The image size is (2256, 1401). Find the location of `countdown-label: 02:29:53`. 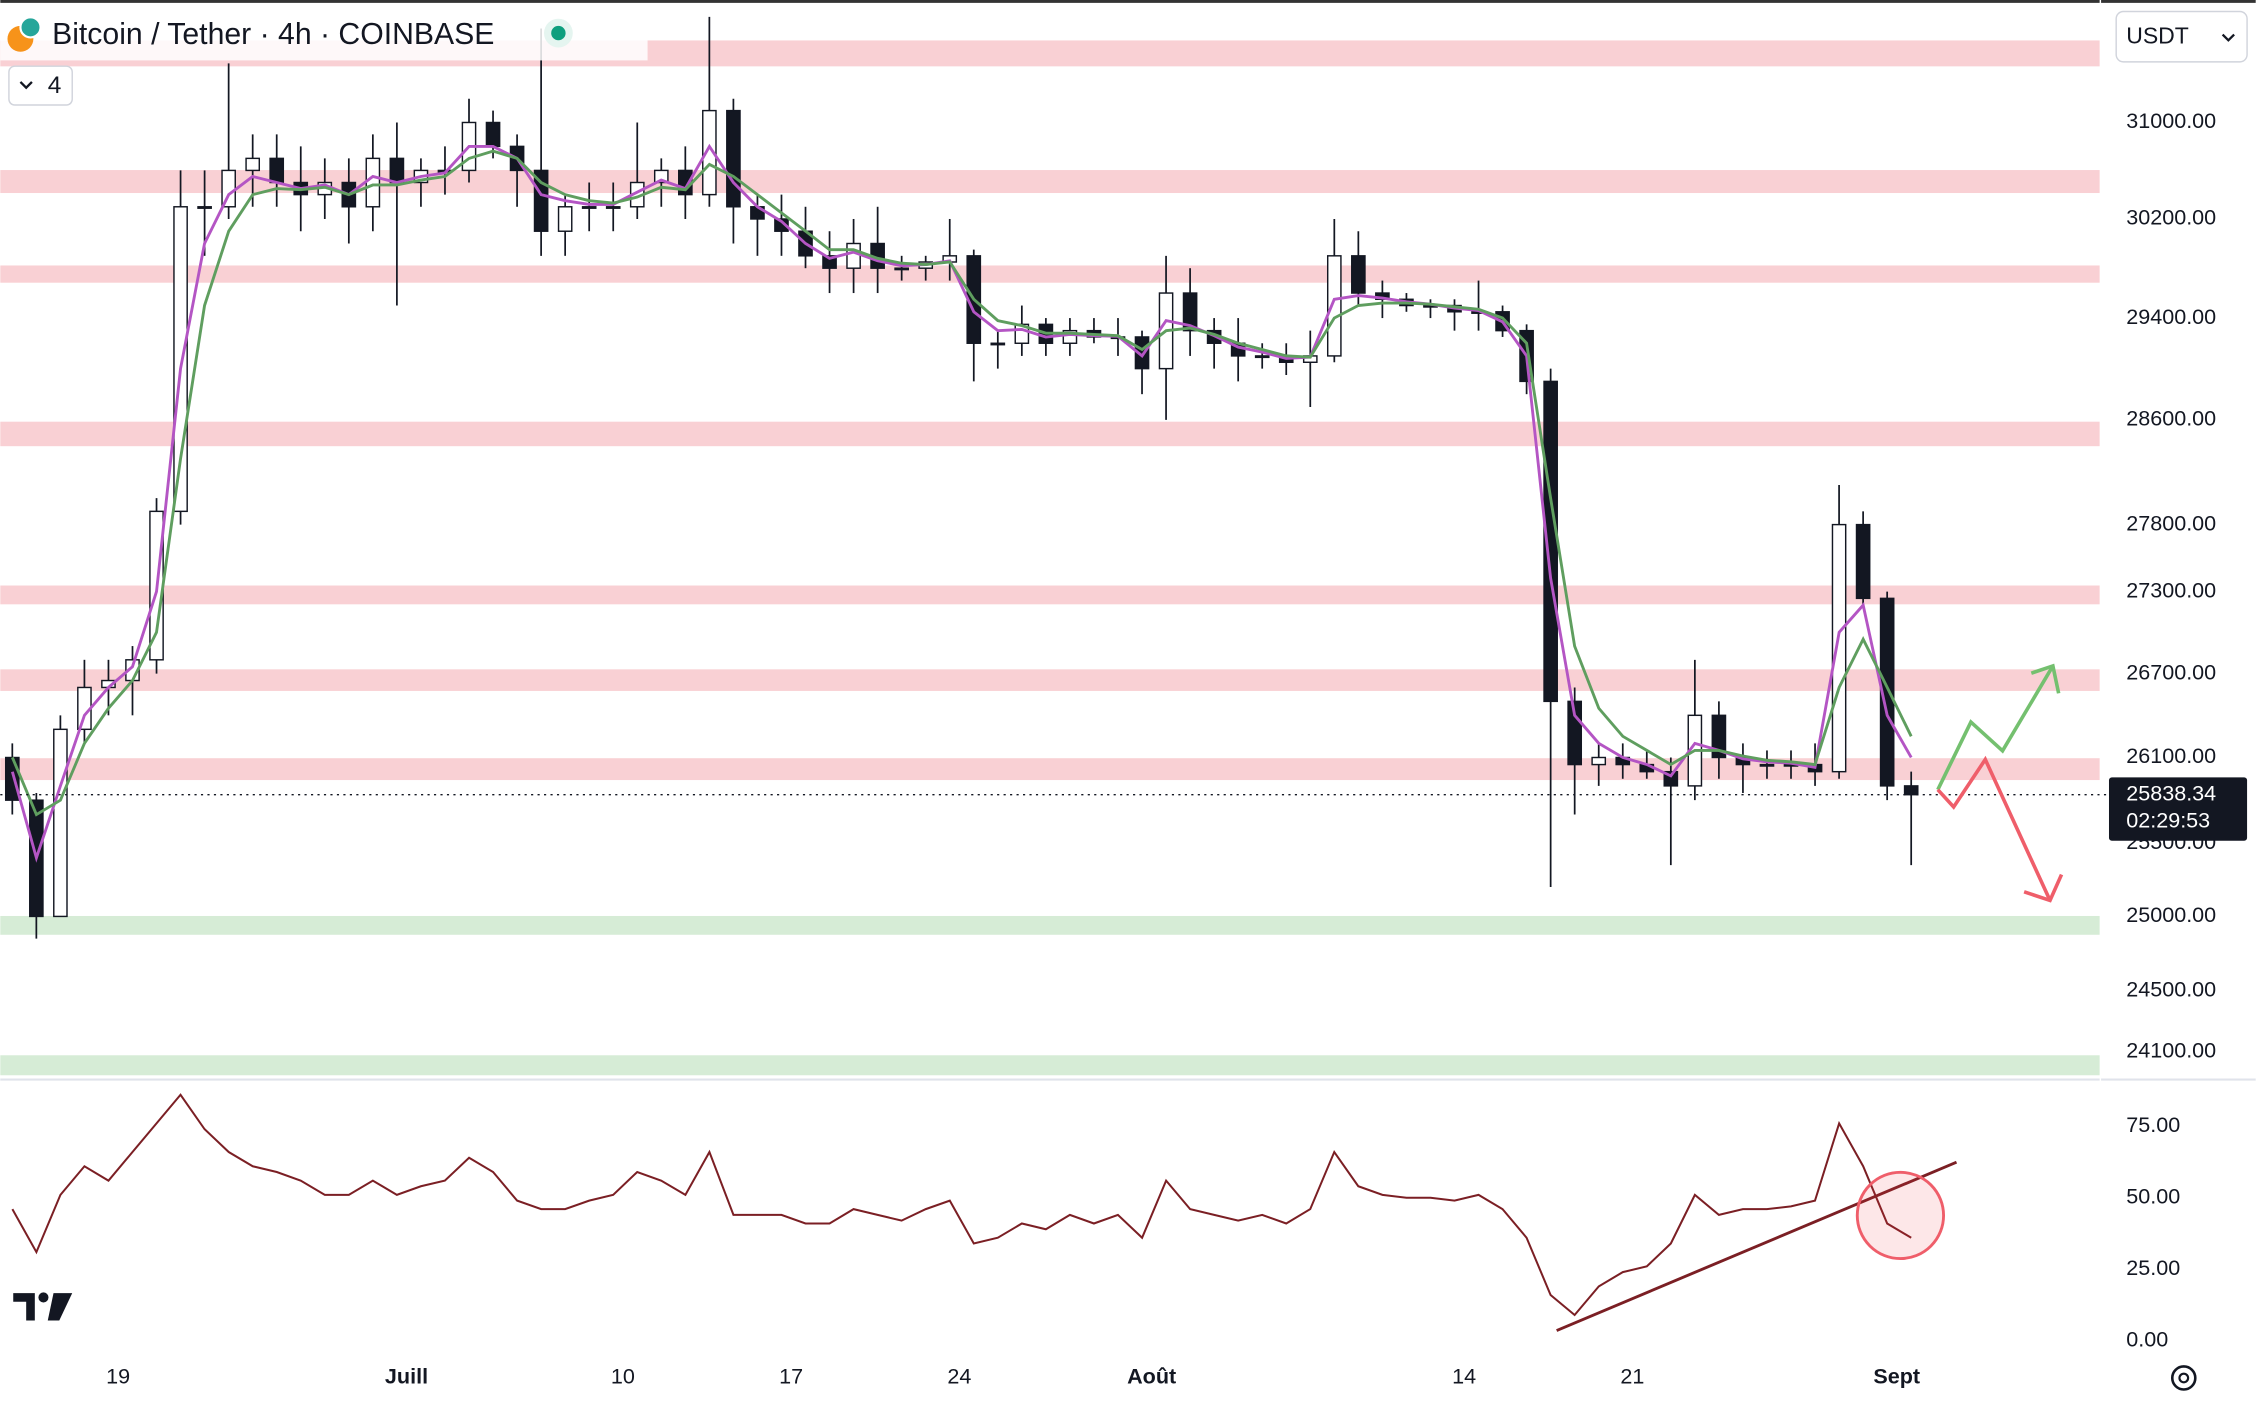

countdown-label: 02:29:53 is located at coordinates (2168, 820).